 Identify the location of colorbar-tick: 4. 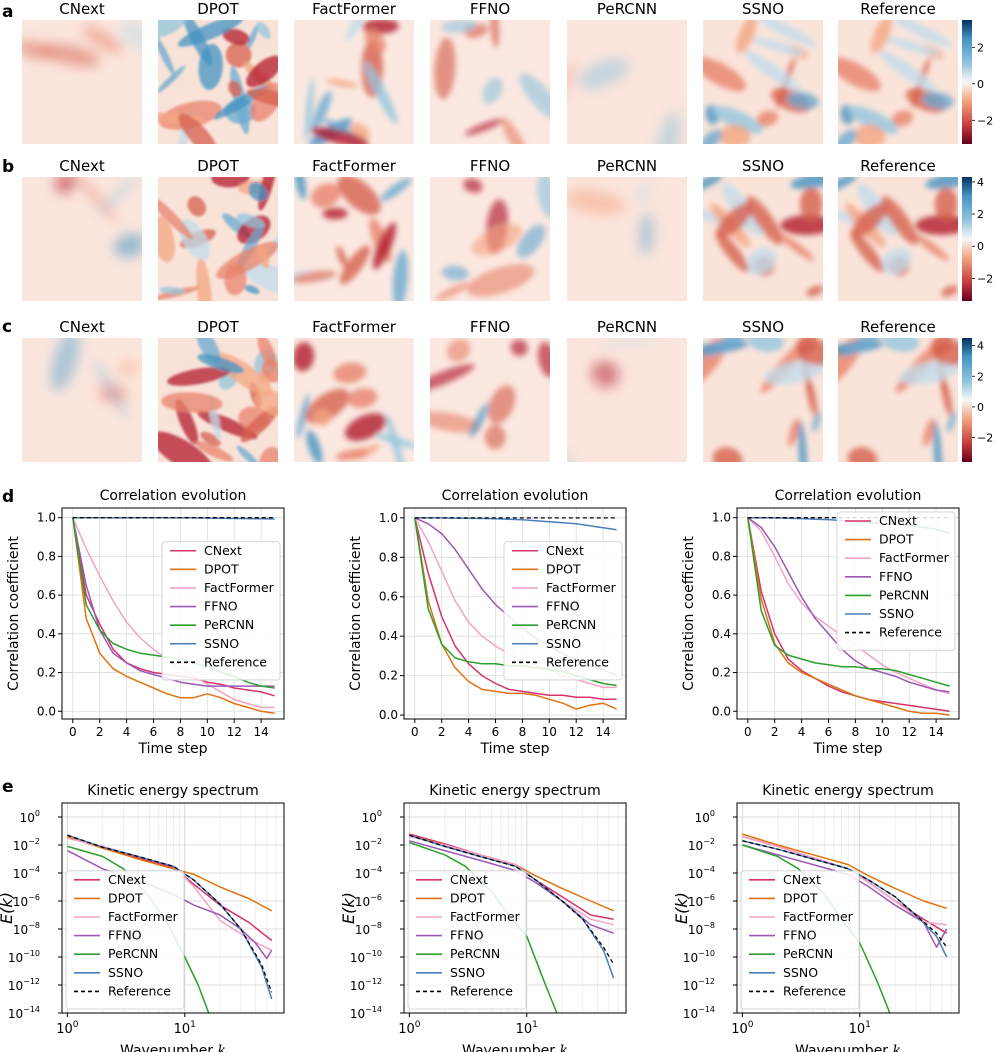
(980, 182).